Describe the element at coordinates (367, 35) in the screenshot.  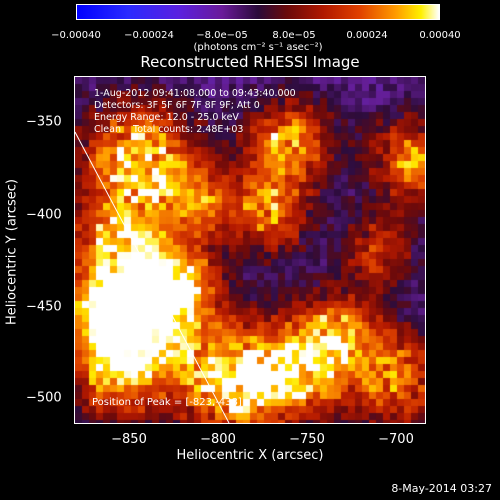
I see `colorbar-tick: 0.00024` at that location.